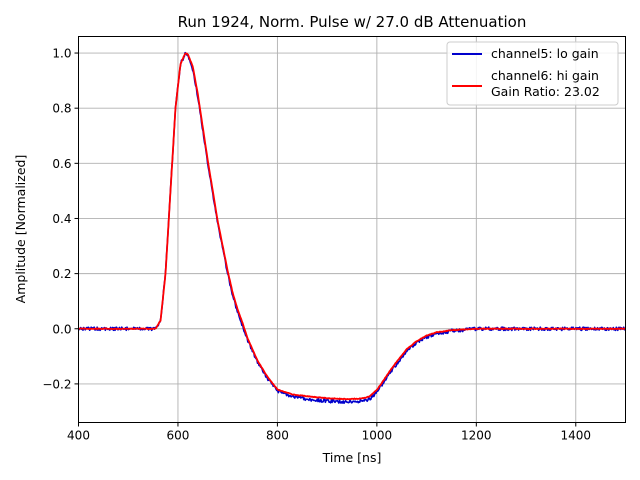 The width and height of the screenshot is (640, 480). What do you see at coordinates (377, 436) in the screenshot?
I see `x-tick-label: 1000` at bounding box center [377, 436].